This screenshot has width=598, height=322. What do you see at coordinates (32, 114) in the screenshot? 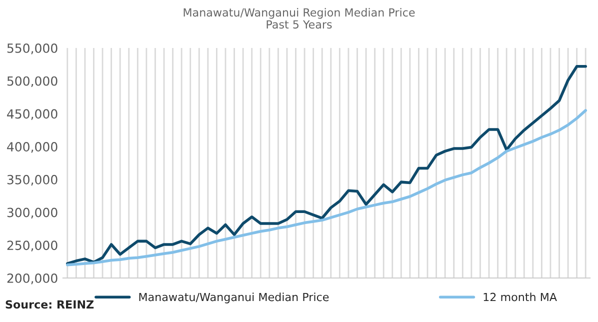
I see `y-tick-label: 450,000` at bounding box center [32, 114].